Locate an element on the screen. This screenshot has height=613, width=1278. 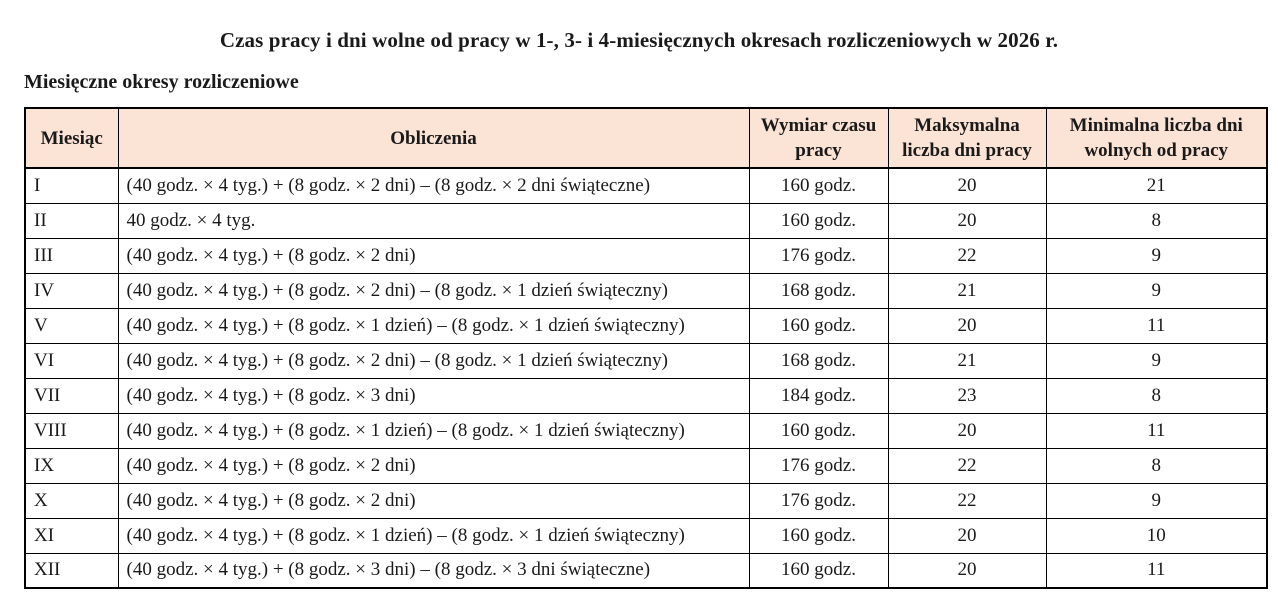
column-header-calculations: Obliczenia is located at coordinates (433, 138).